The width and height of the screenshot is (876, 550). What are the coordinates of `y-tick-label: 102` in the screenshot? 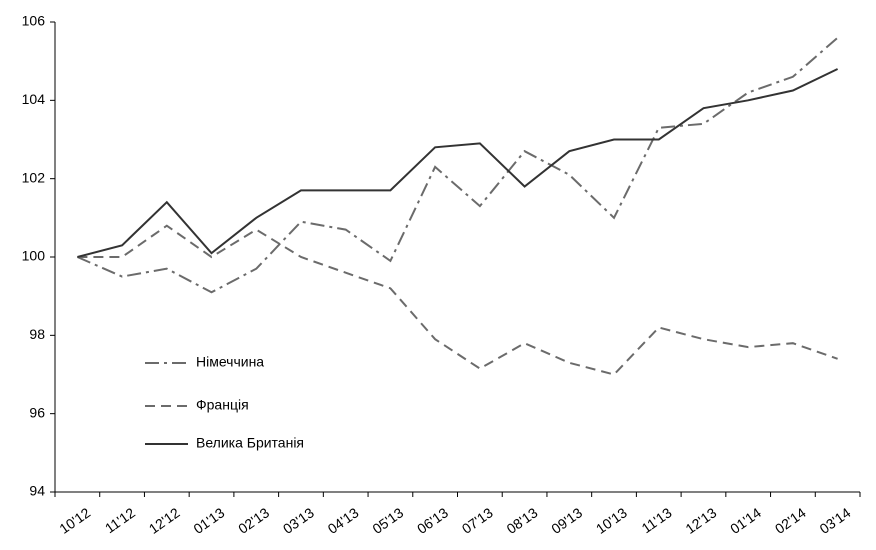 It's located at (34, 177).